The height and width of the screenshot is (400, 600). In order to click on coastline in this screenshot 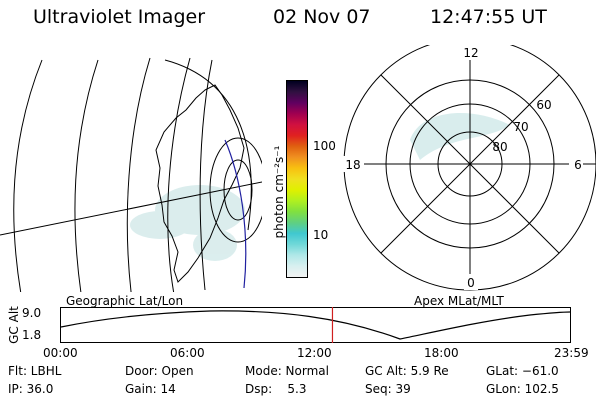, I will do `click(200, 183)`.